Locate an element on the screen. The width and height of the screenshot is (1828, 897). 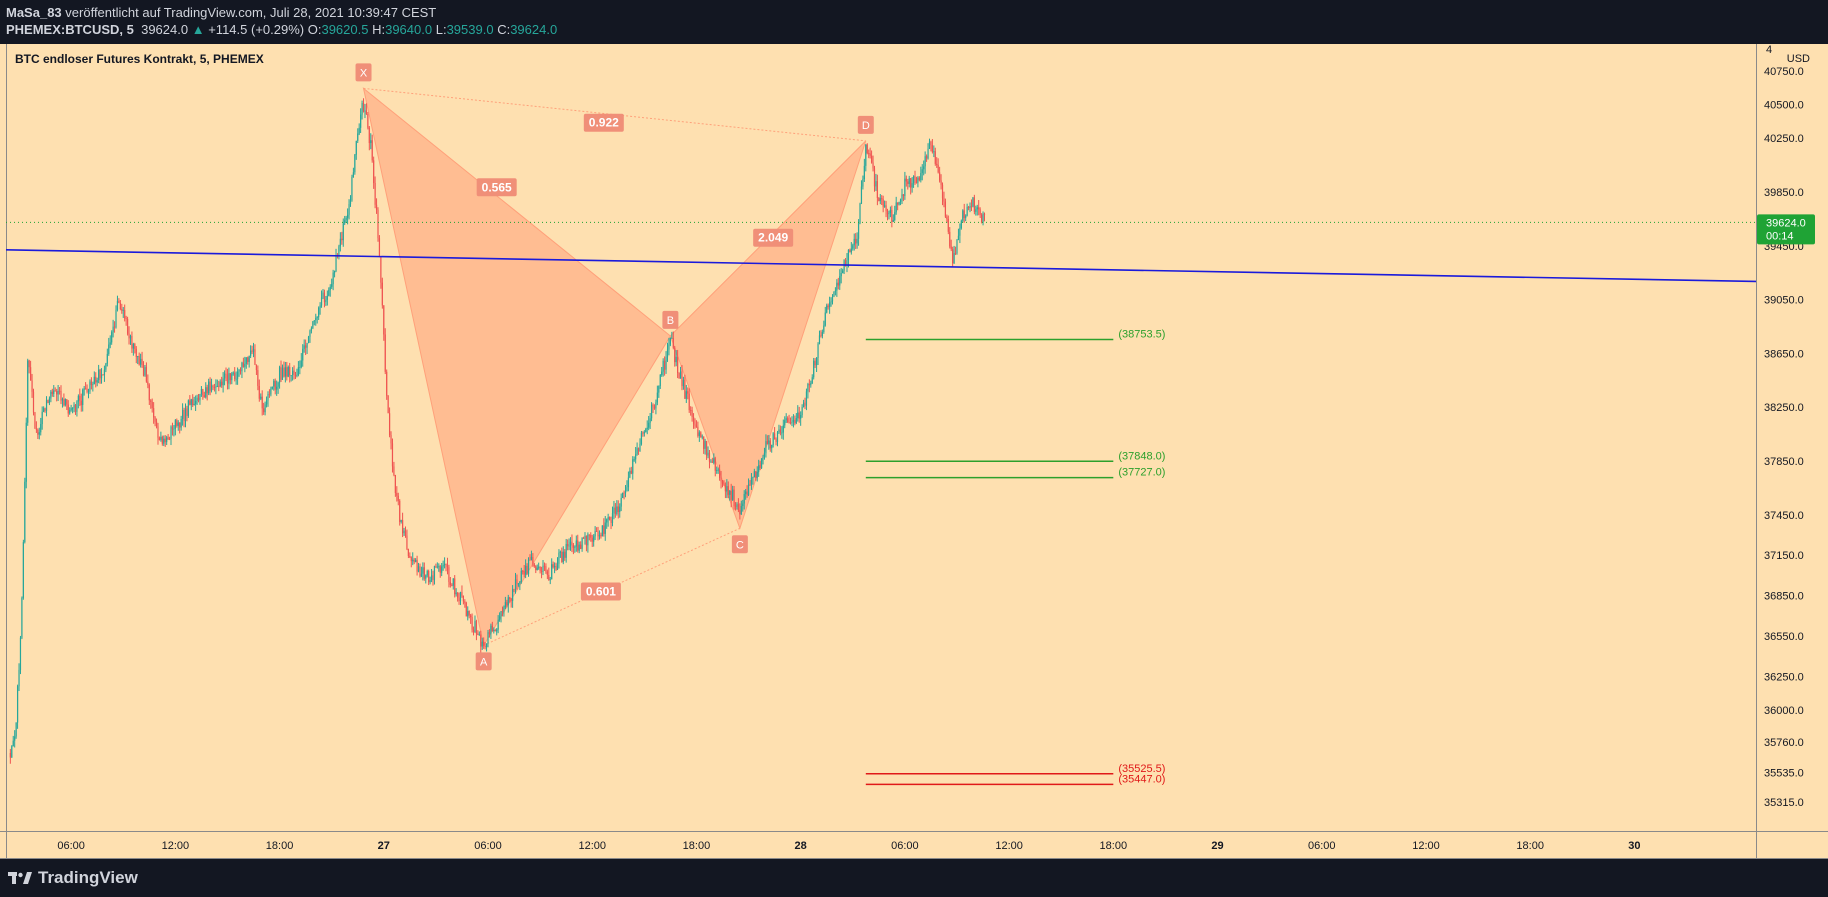
price-tick-label: 35535.0 is located at coordinates (1784, 773).